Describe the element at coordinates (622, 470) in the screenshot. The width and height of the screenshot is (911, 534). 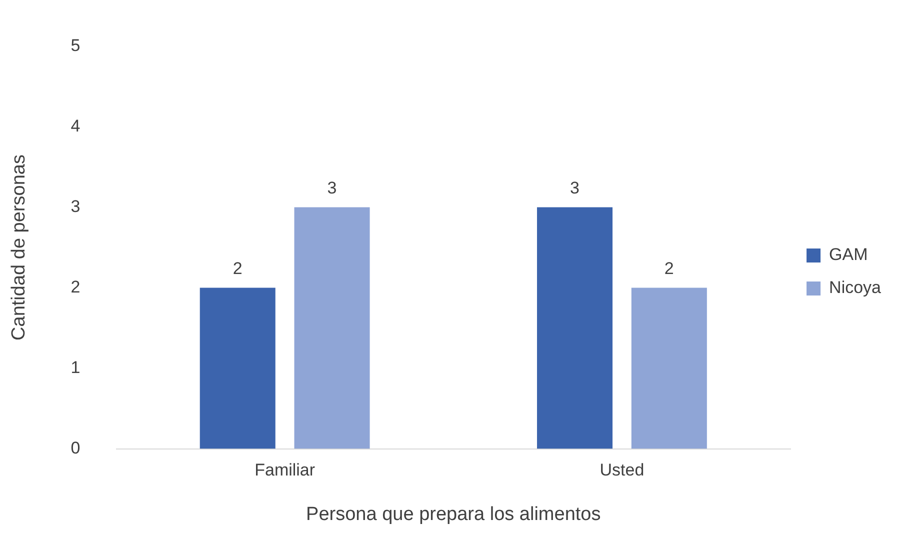
I see `x-tick-label: Usted` at that location.